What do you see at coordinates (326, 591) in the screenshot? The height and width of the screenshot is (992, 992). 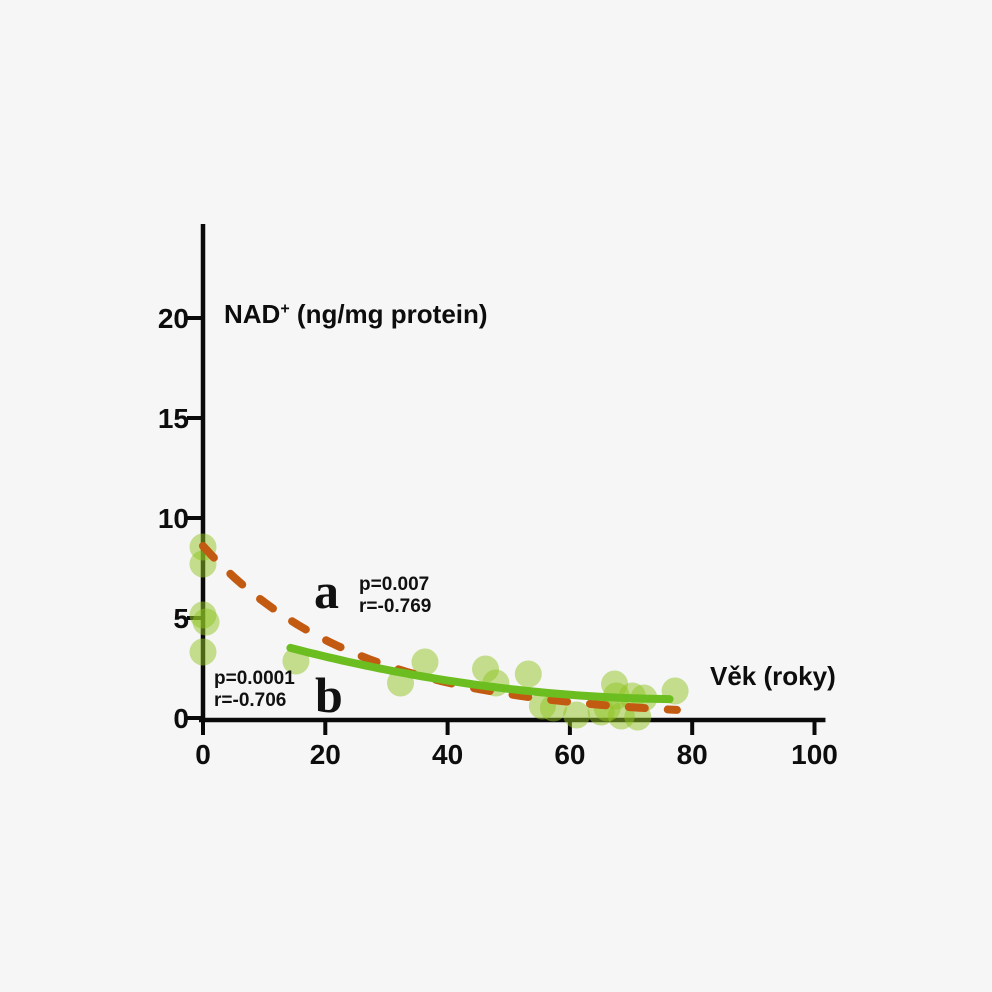 I see `curve-a-label: a` at bounding box center [326, 591].